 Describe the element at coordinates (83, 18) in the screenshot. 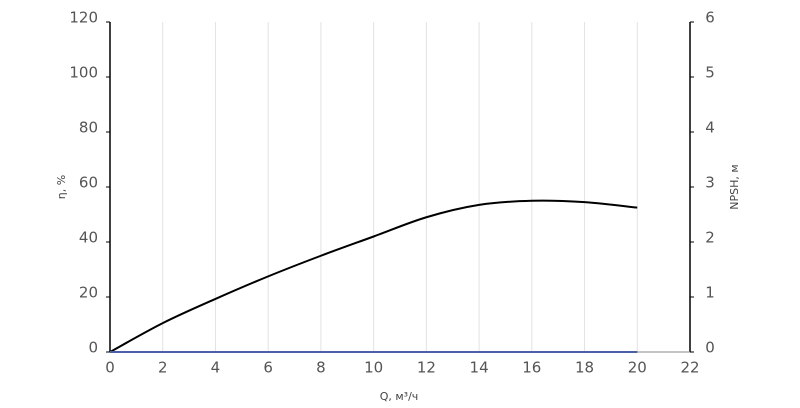

I see `y-tick-label: 120` at that location.